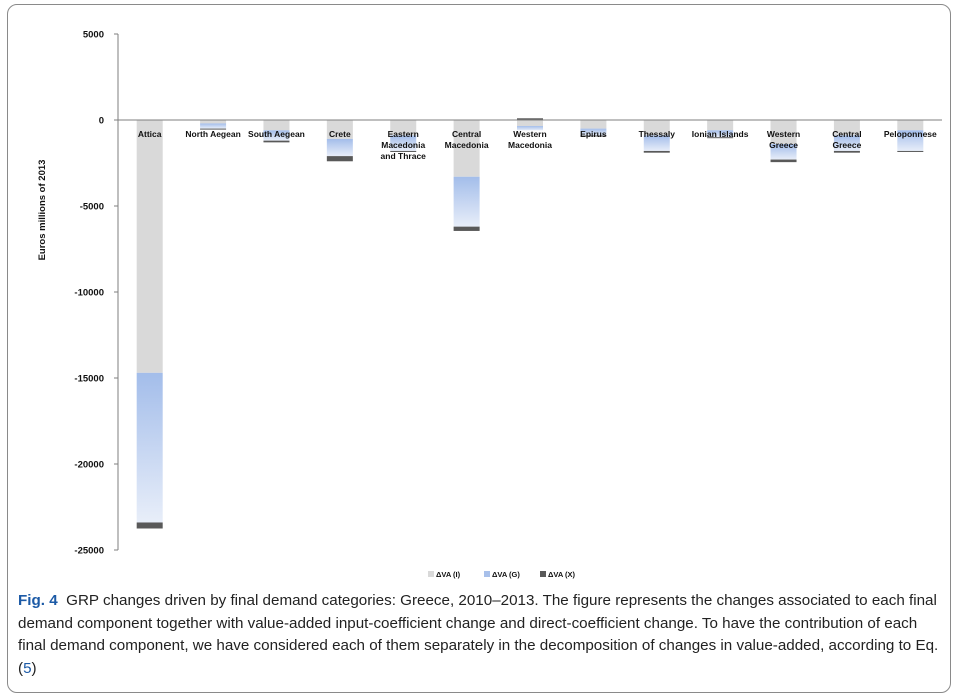 Image resolution: width=955 pixels, height=697 pixels. I want to click on y-tick-label: -25000, so click(89, 551).